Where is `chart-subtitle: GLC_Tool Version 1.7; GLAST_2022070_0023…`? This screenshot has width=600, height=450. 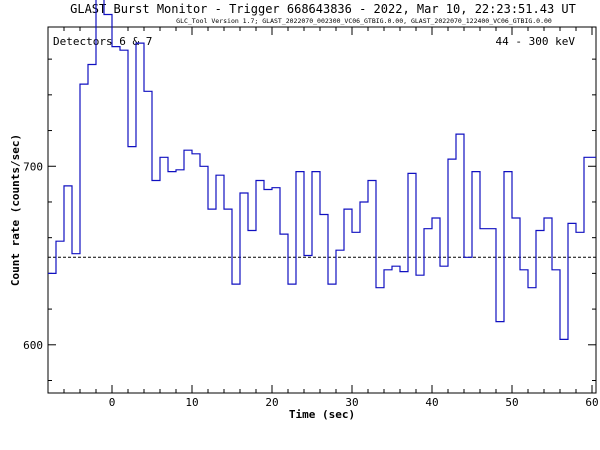
chart-subtitle: GLC_Tool Version 1.7; GLAST_2022070_0023… is located at coordinates (364, 21).